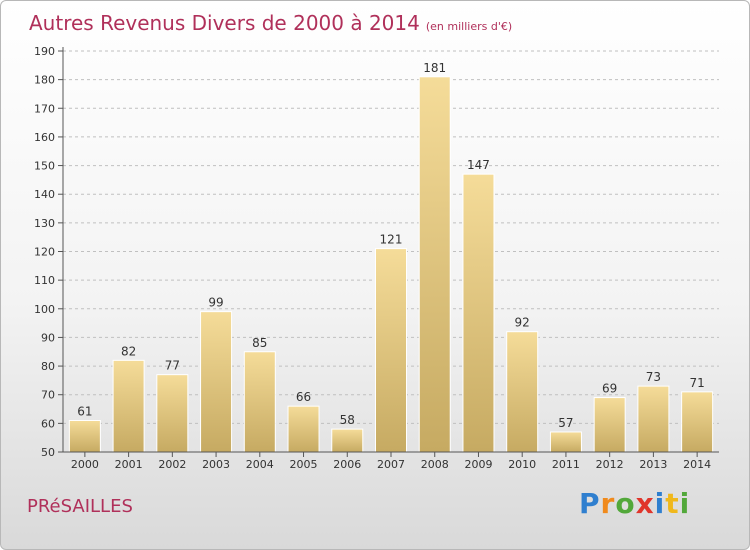 The width and height of the screenshot is (750, 550). What do you see at coordinates (610, 464) in the screenshot?
I see `x-tick-label: 2012` at bounding box center [610, 464].